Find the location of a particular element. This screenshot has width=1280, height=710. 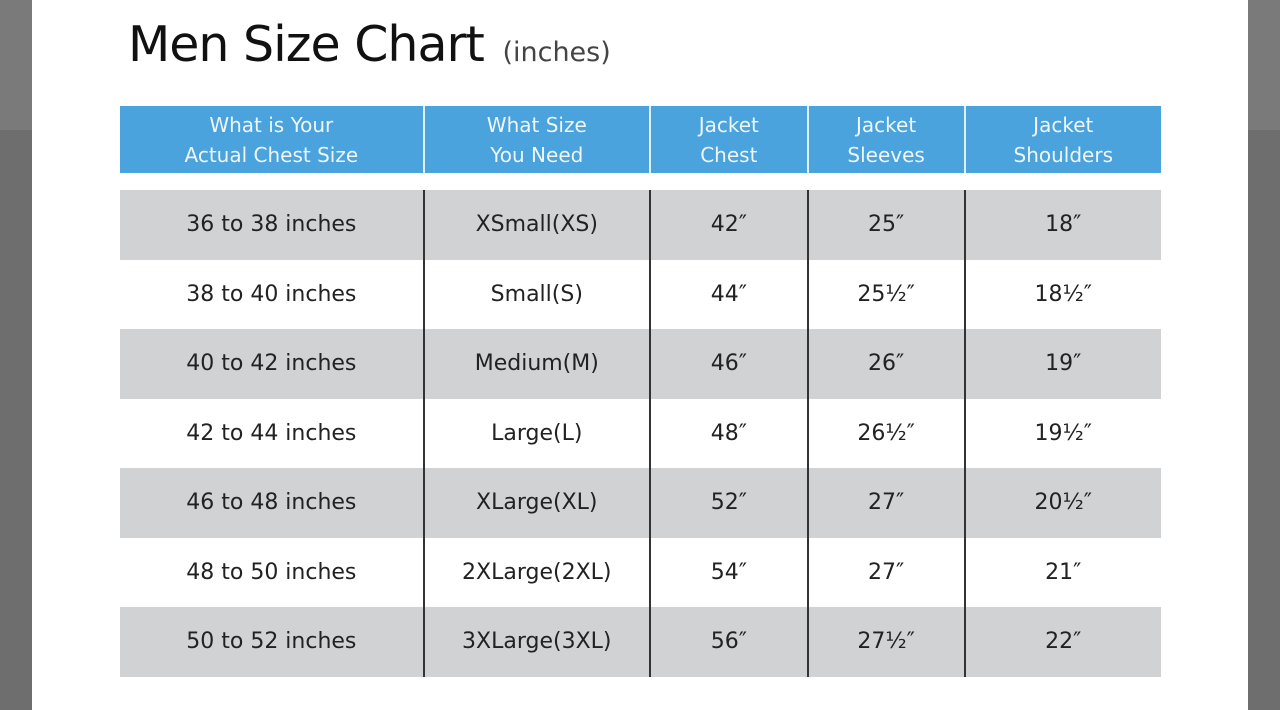

cell-size-needed: 3XLarge(3XL) is located at coordinates (535, 642).